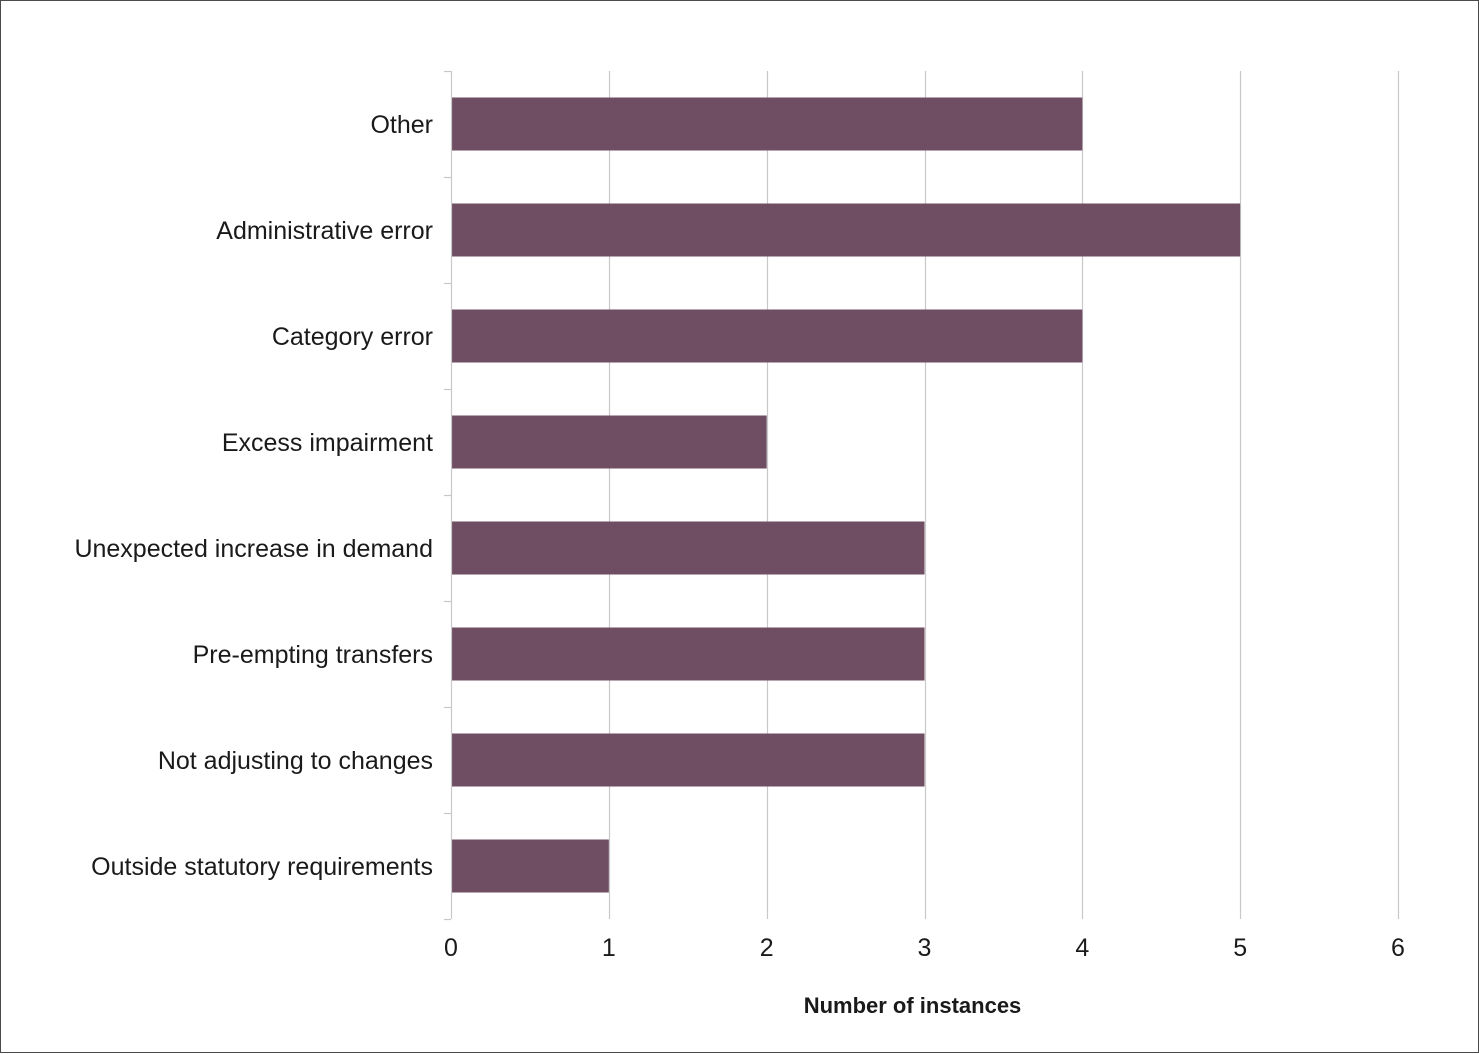 Image resolution: width=1479 pixels, height=1054 pixels. Describe the element at coordinates (688, 654) in the screenshot. I see `bar-pre-empting-transfers` at that location.